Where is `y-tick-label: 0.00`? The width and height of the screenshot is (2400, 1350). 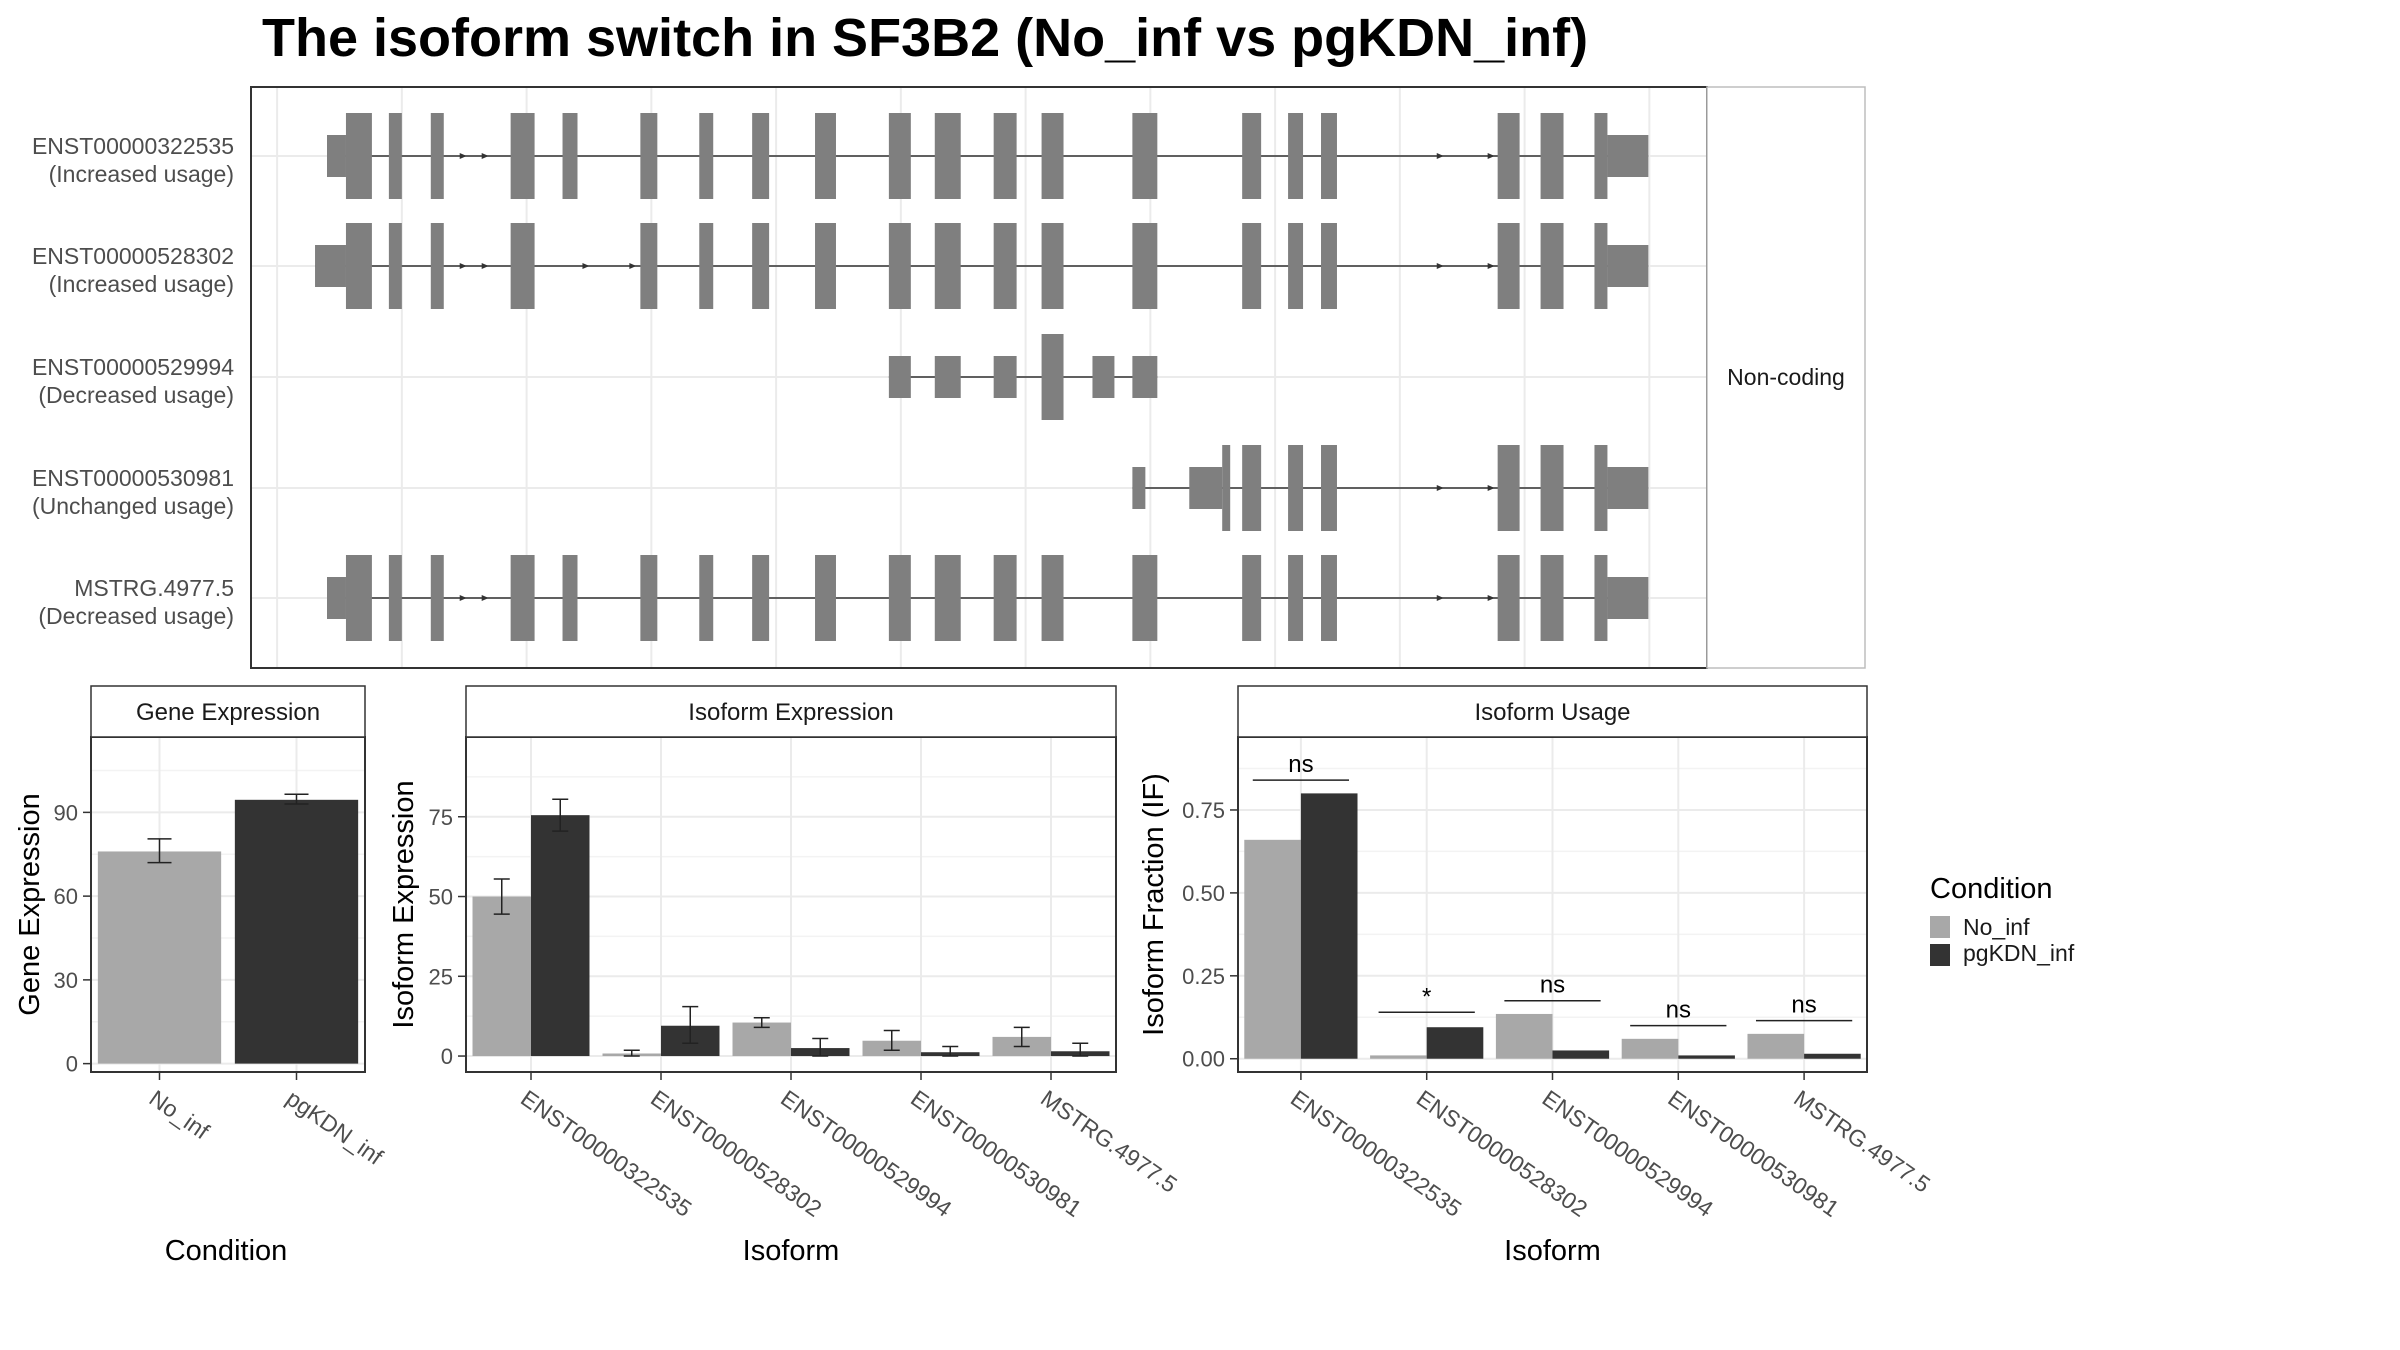
y-tick-label: 0.00 is located at coordinates (1203, 1059).